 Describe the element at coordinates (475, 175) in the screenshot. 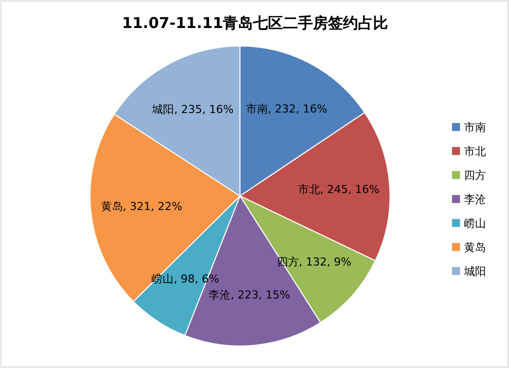

I see `legend-label: 四方` at that location.